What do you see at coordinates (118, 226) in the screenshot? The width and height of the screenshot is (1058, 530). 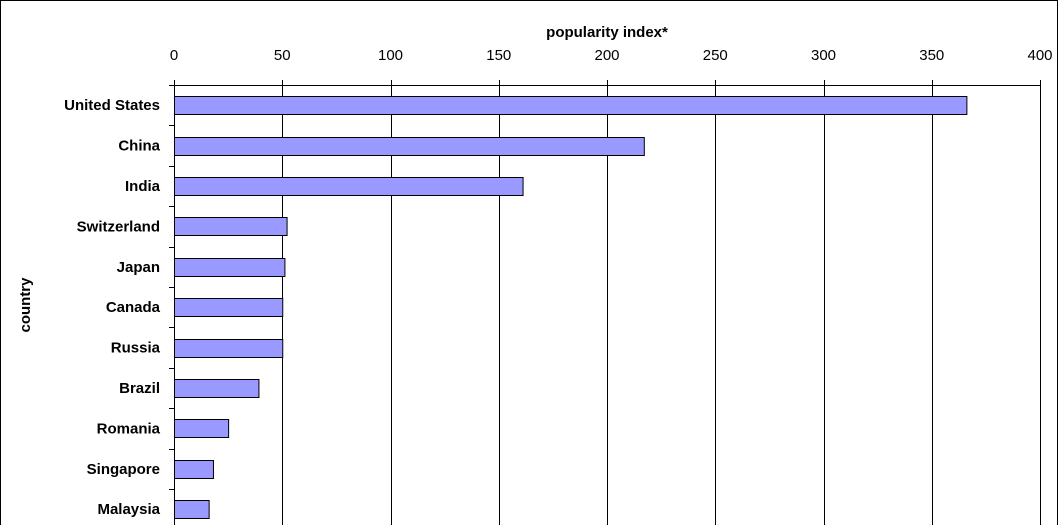 I see `y-category-label: Switzerland` at bounding box center [118, 226].